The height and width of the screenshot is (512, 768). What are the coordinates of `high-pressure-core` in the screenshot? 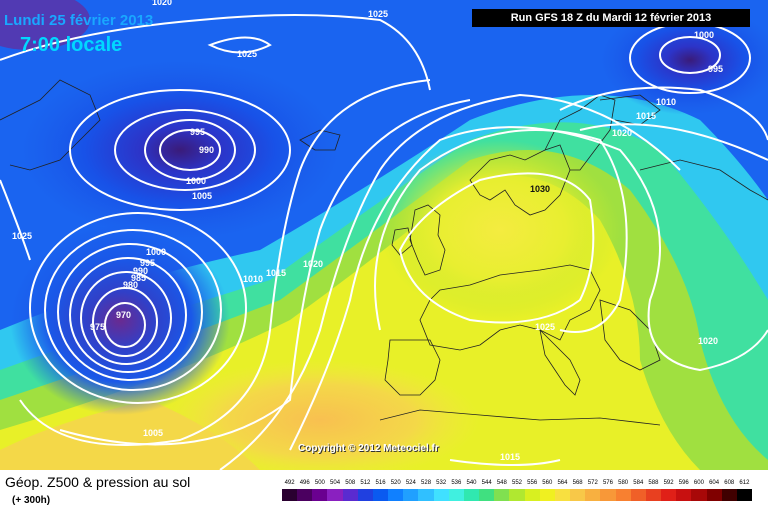 It's located at (500, 230).